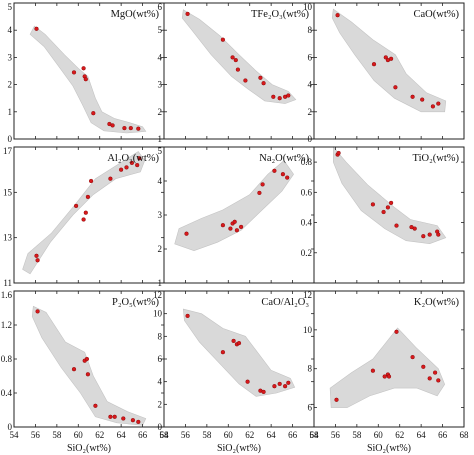 The width and height of the screenshot is (474, 455). What do you see at coordinates (293, 435) in the screenshot?
I see `x-tick-label: 66` at bounding box center [293, 435].